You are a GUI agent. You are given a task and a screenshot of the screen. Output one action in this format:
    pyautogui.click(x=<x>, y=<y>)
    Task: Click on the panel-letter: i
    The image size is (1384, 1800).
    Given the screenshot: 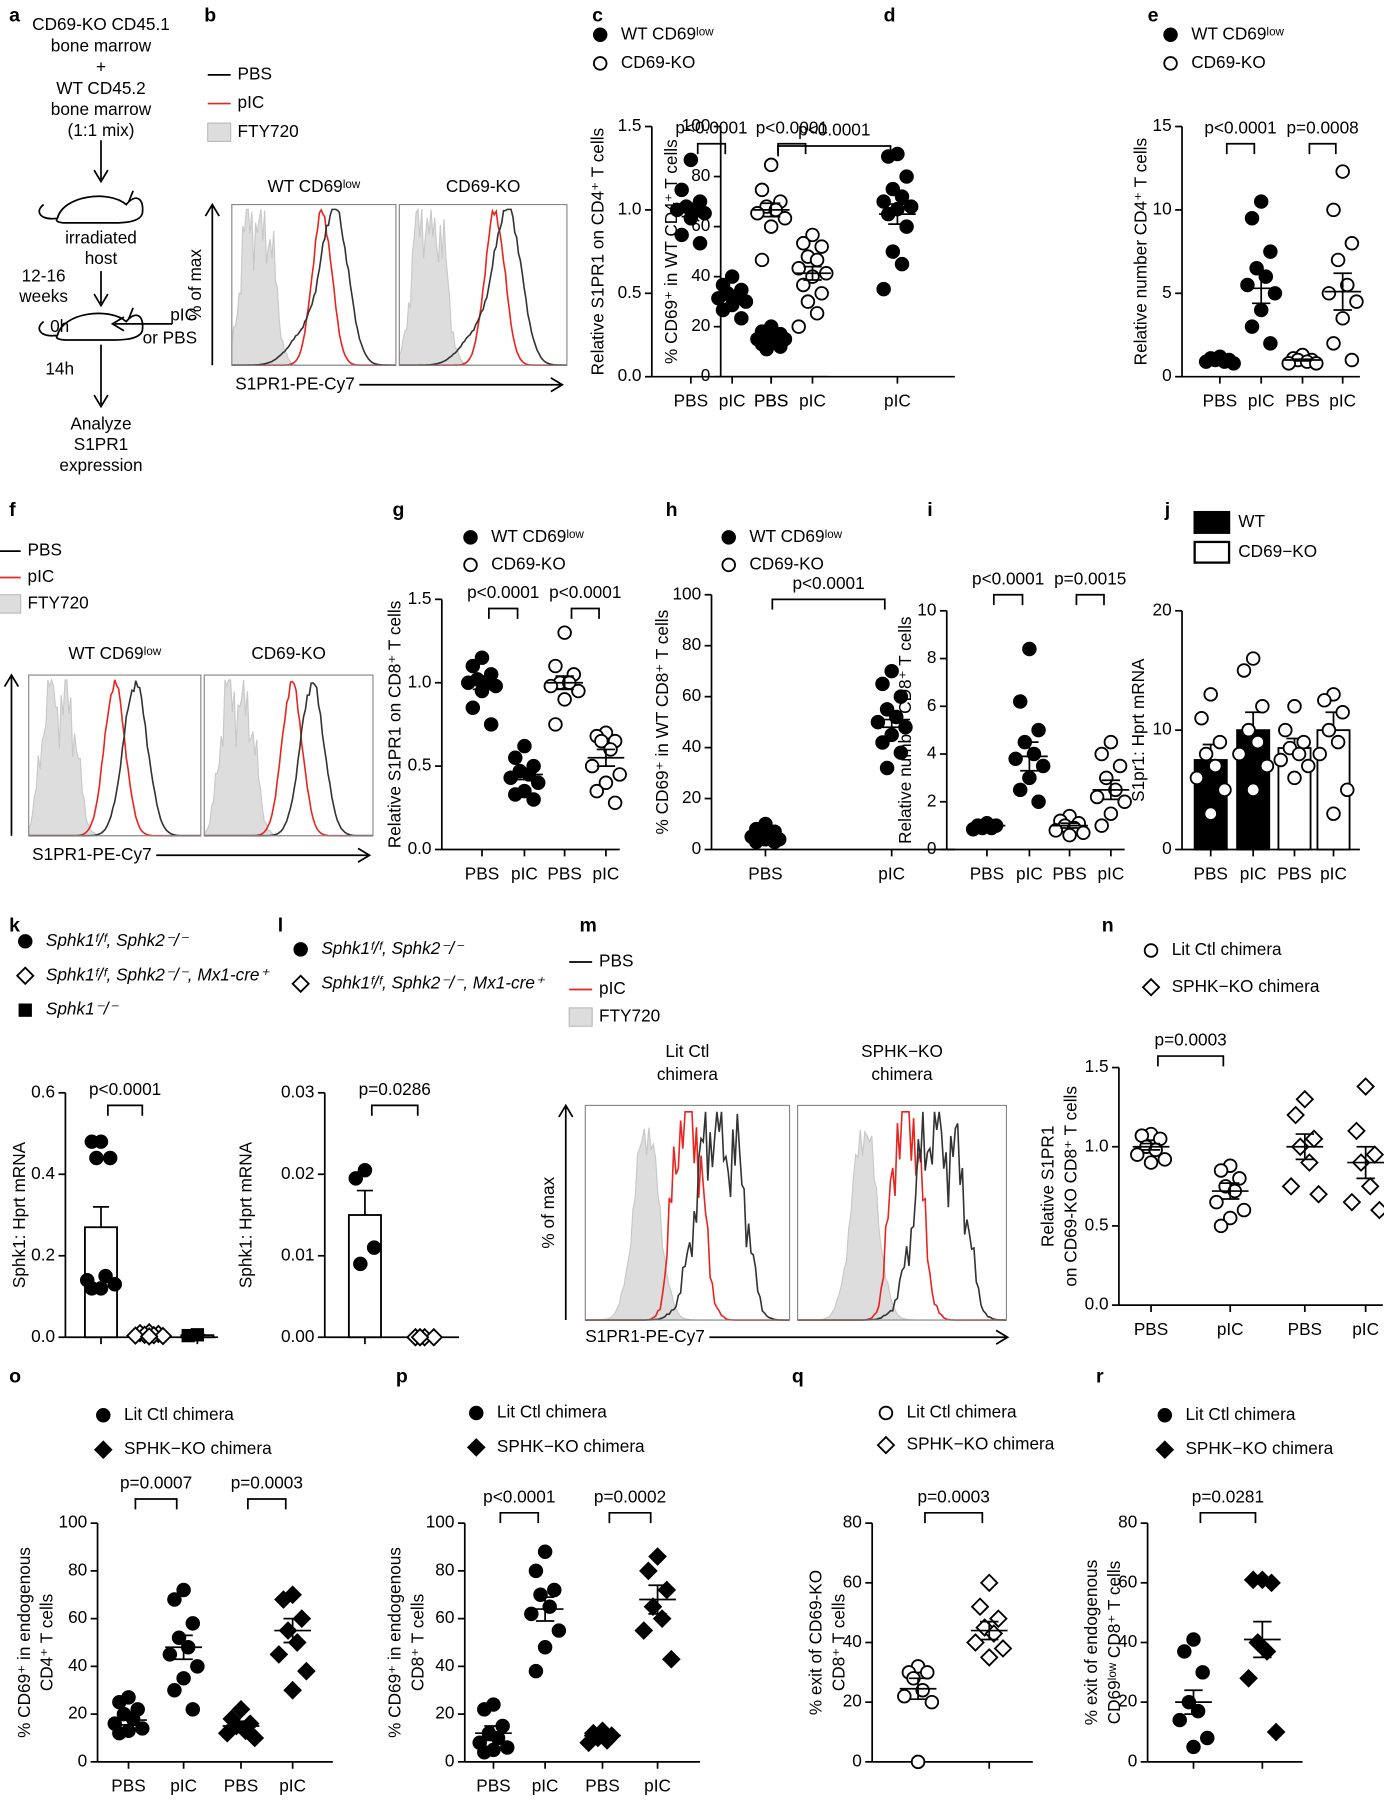 What is the action you would take?
    pyautogui.click(x=929, y=510)
    